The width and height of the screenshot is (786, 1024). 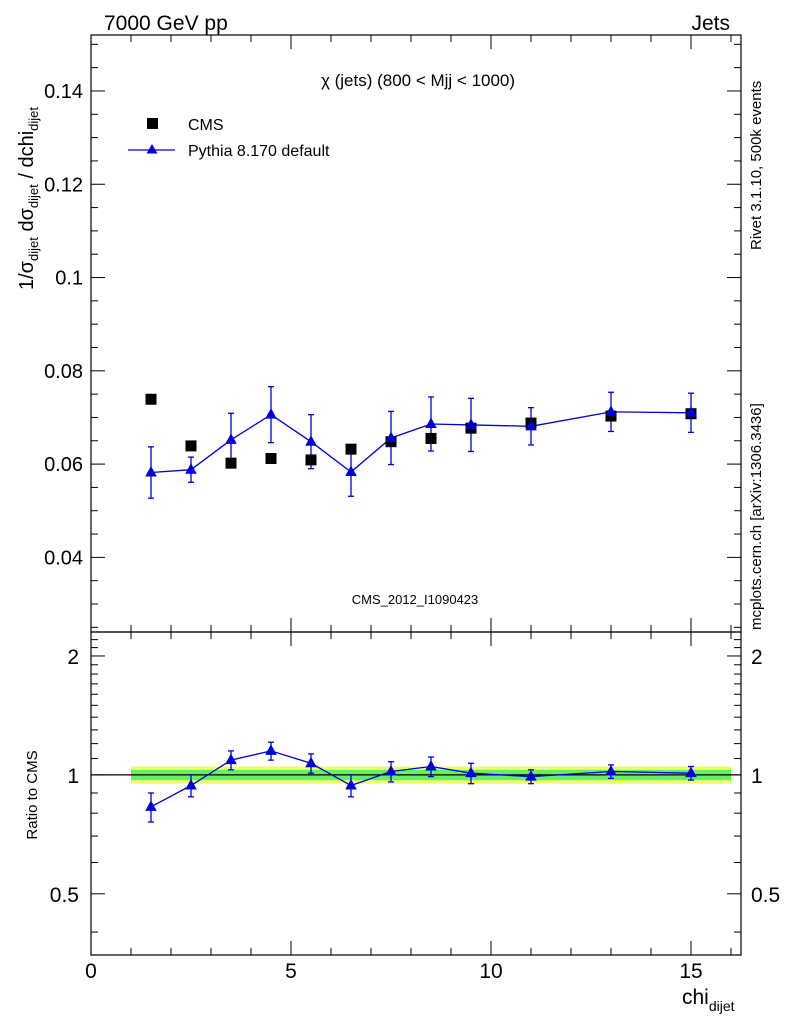 I want to click on watermark: CMS_2012_I1090423, so click(x=415, y=599).